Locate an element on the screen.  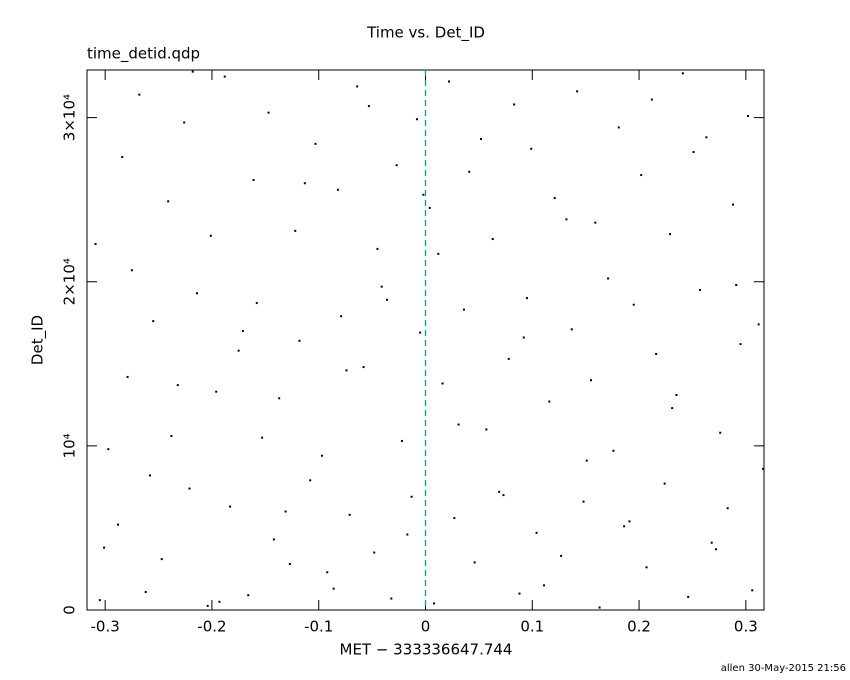
y-tick-label: 3×10⁴ is located at coordinates (70, 117).